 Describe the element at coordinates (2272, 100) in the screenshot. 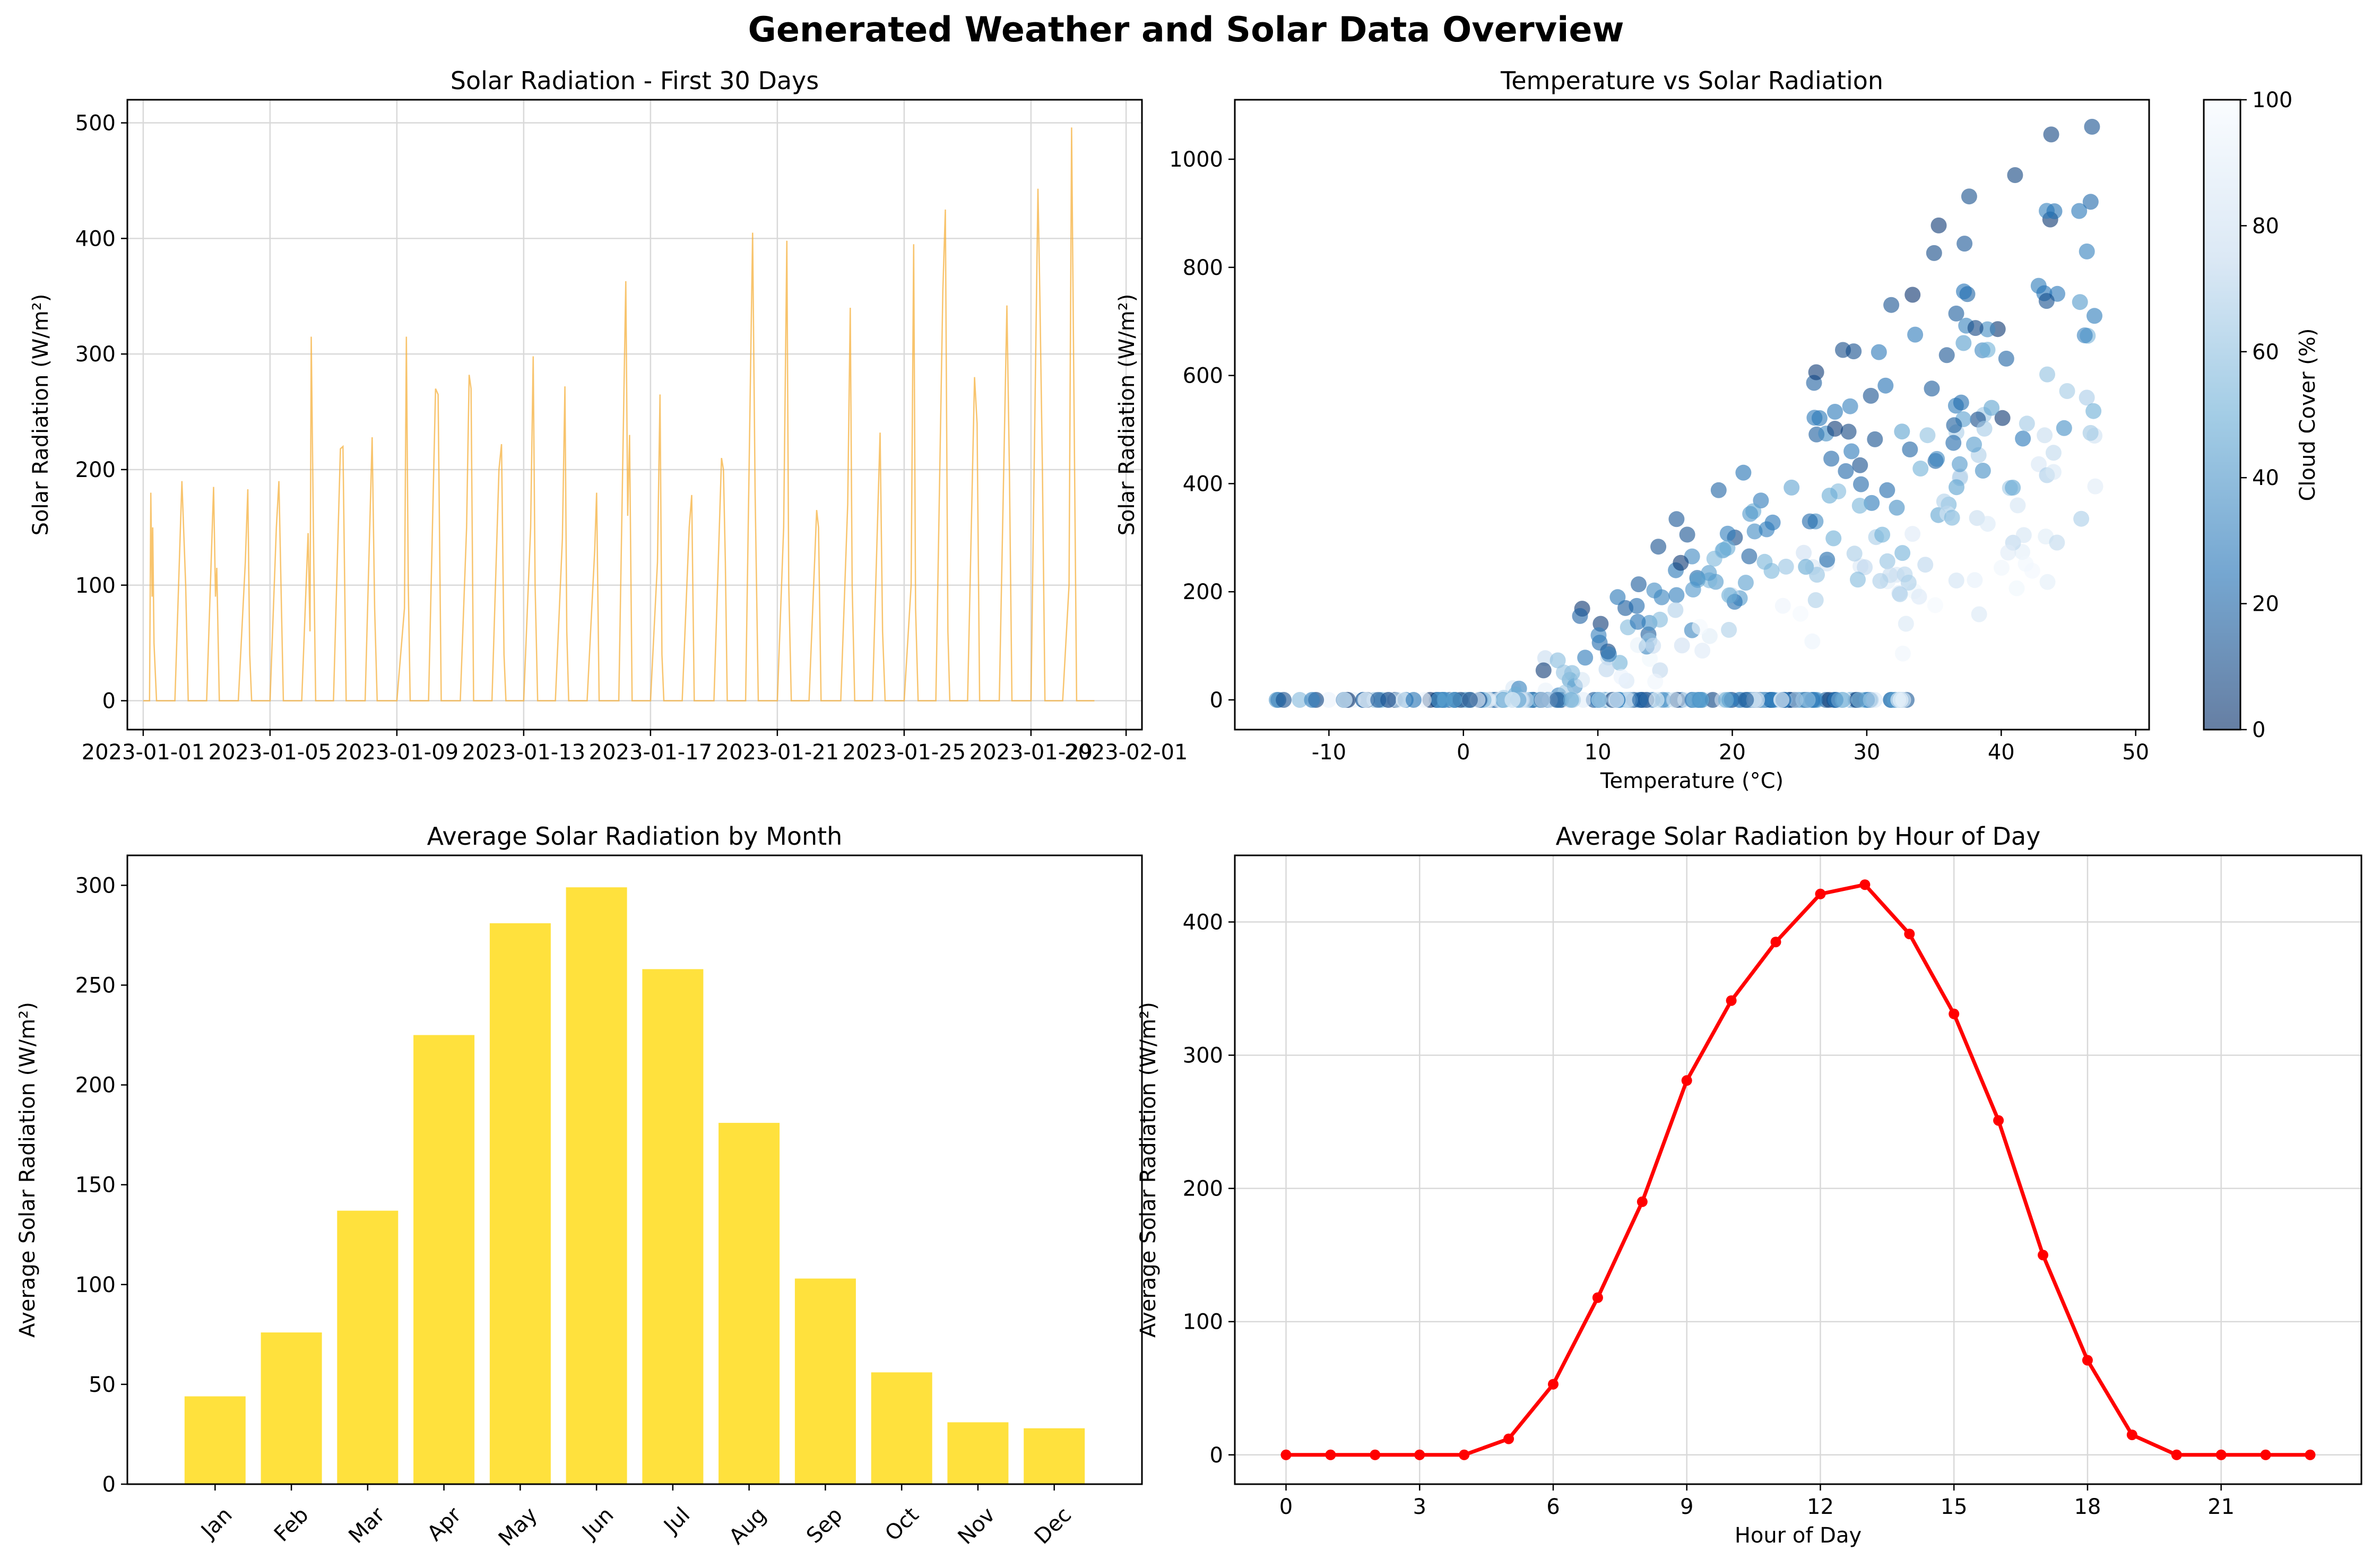

I see `colorbar-tick-label: 100` at that location.